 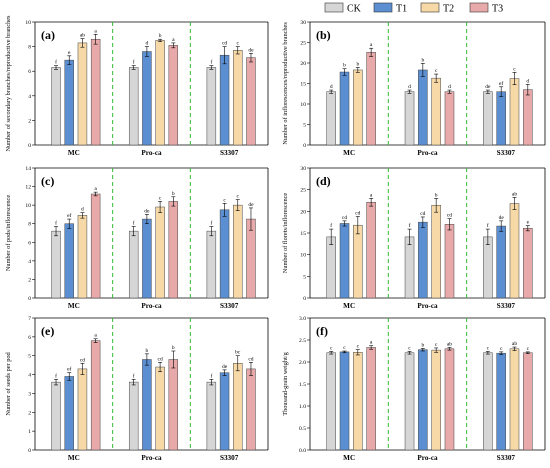 I want to click on y-tick-label: 1.5, so click(x=302, y=385).